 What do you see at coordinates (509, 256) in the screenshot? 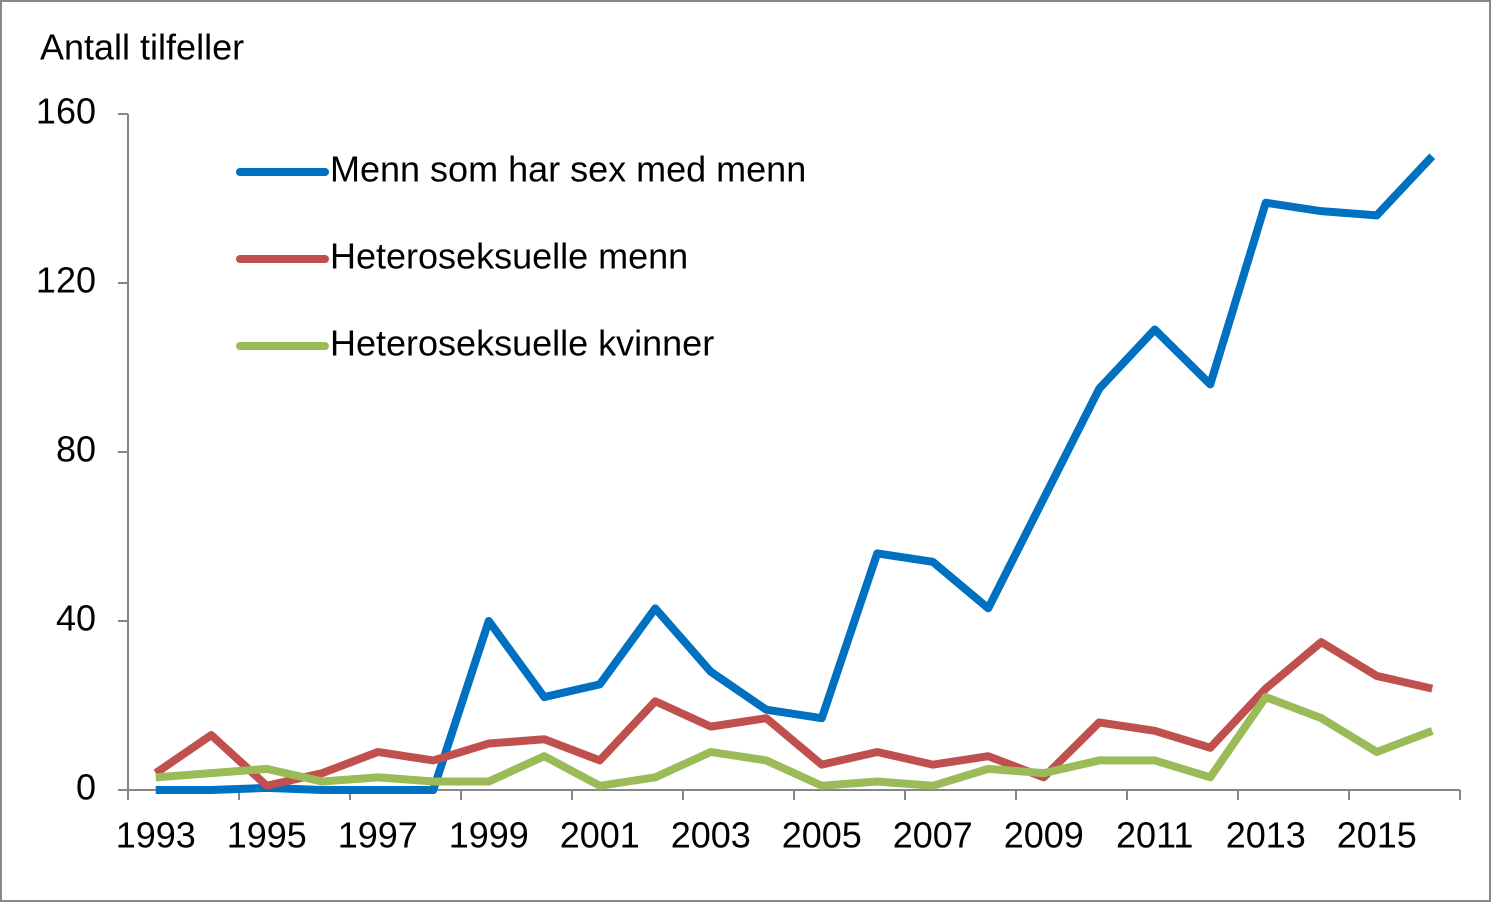
I see `legend-label: Heteroseksuelle menn` at bounding box center [509, 256].